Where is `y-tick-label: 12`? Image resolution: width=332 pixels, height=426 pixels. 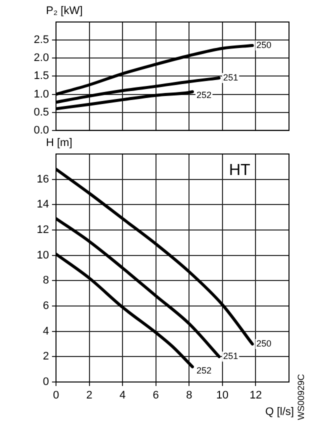 y-tick-label: 12 is located at coordinates (42, 230).